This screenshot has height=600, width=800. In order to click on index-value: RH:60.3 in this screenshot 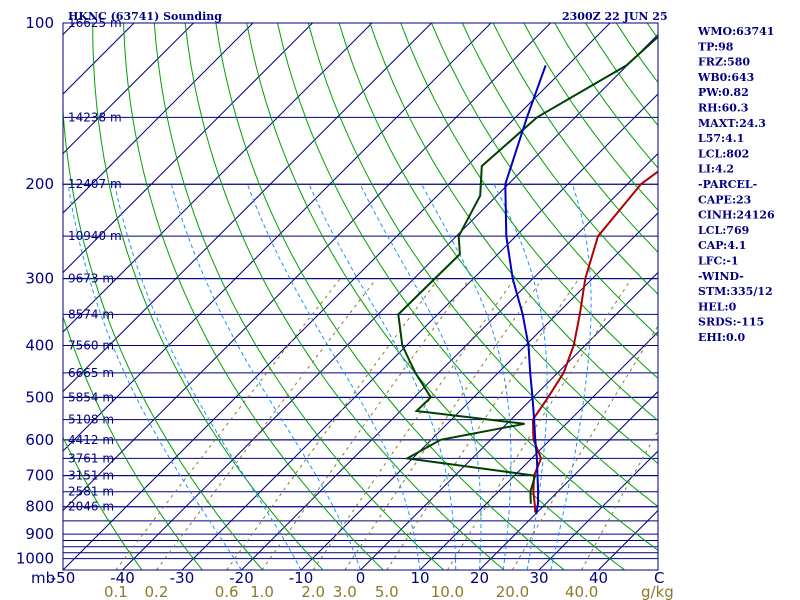, I will do `click(723, 108)`.